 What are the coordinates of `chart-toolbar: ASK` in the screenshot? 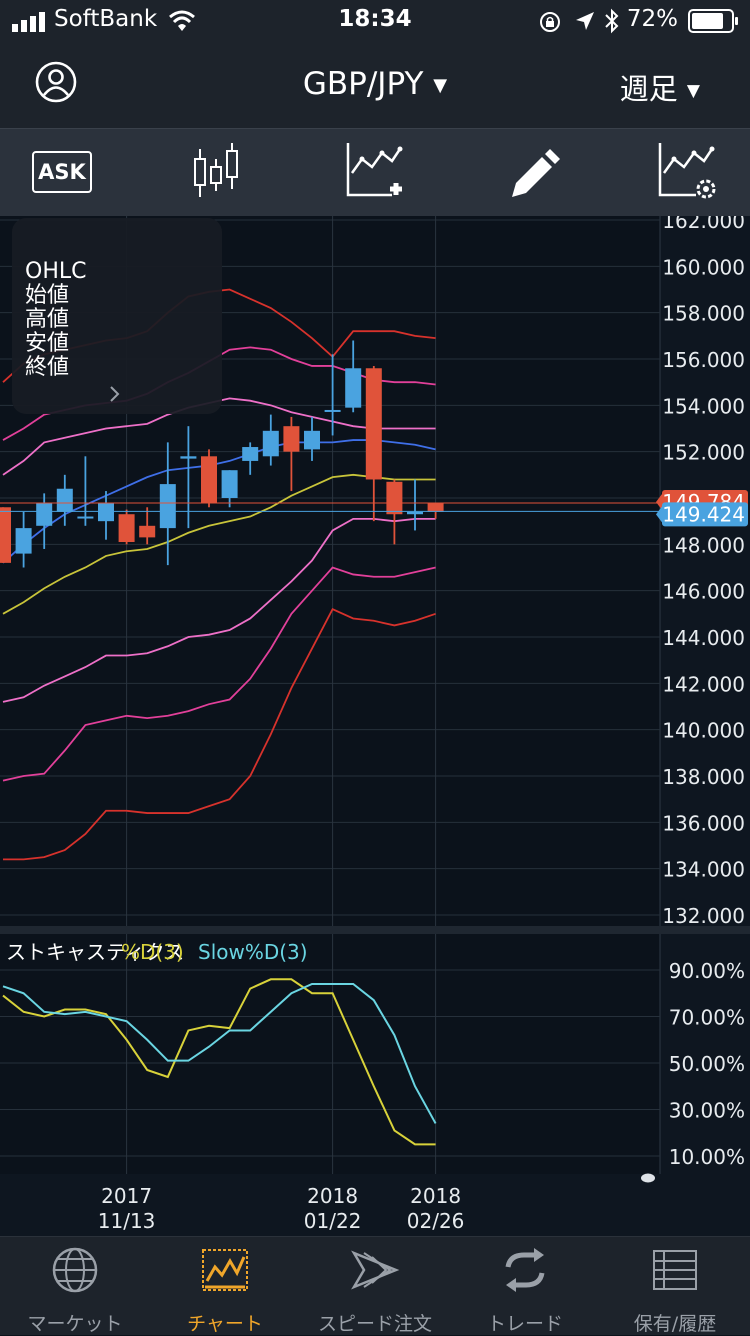 It's located at (375, 172).